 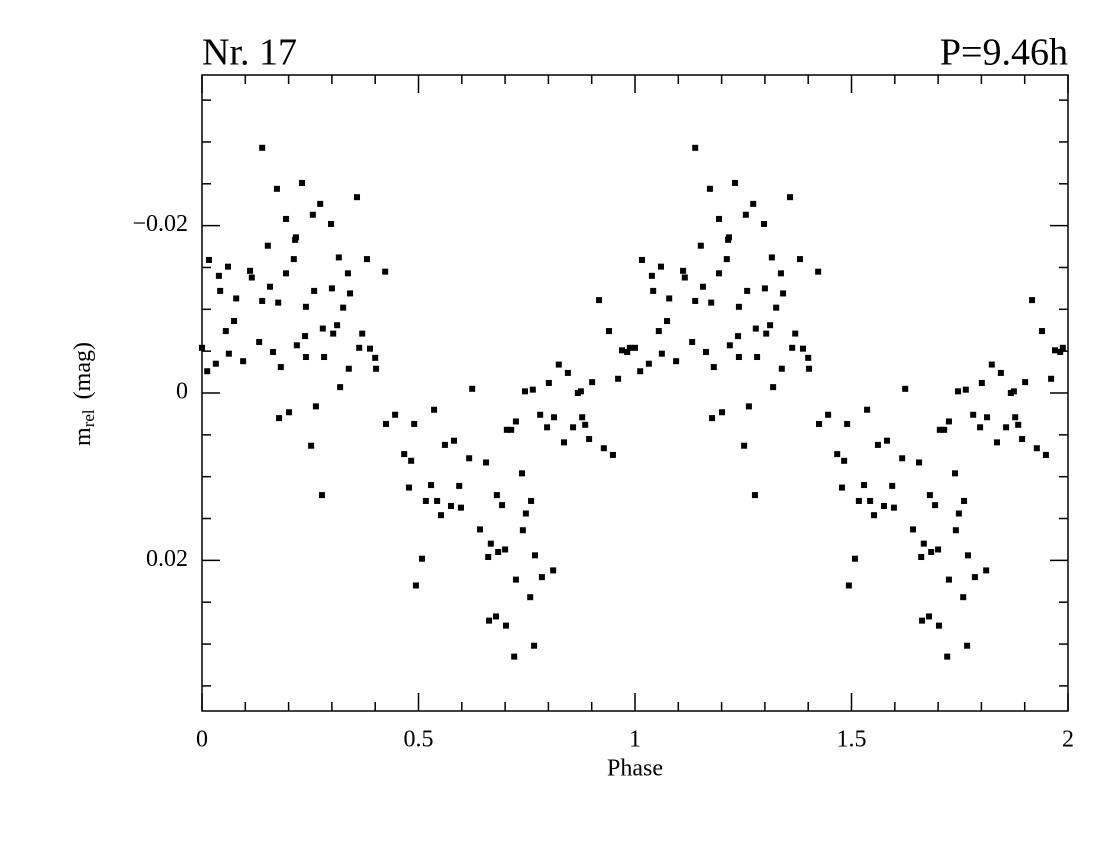 I want to click on y-label-symbol: m, so click(x=83, y=436).